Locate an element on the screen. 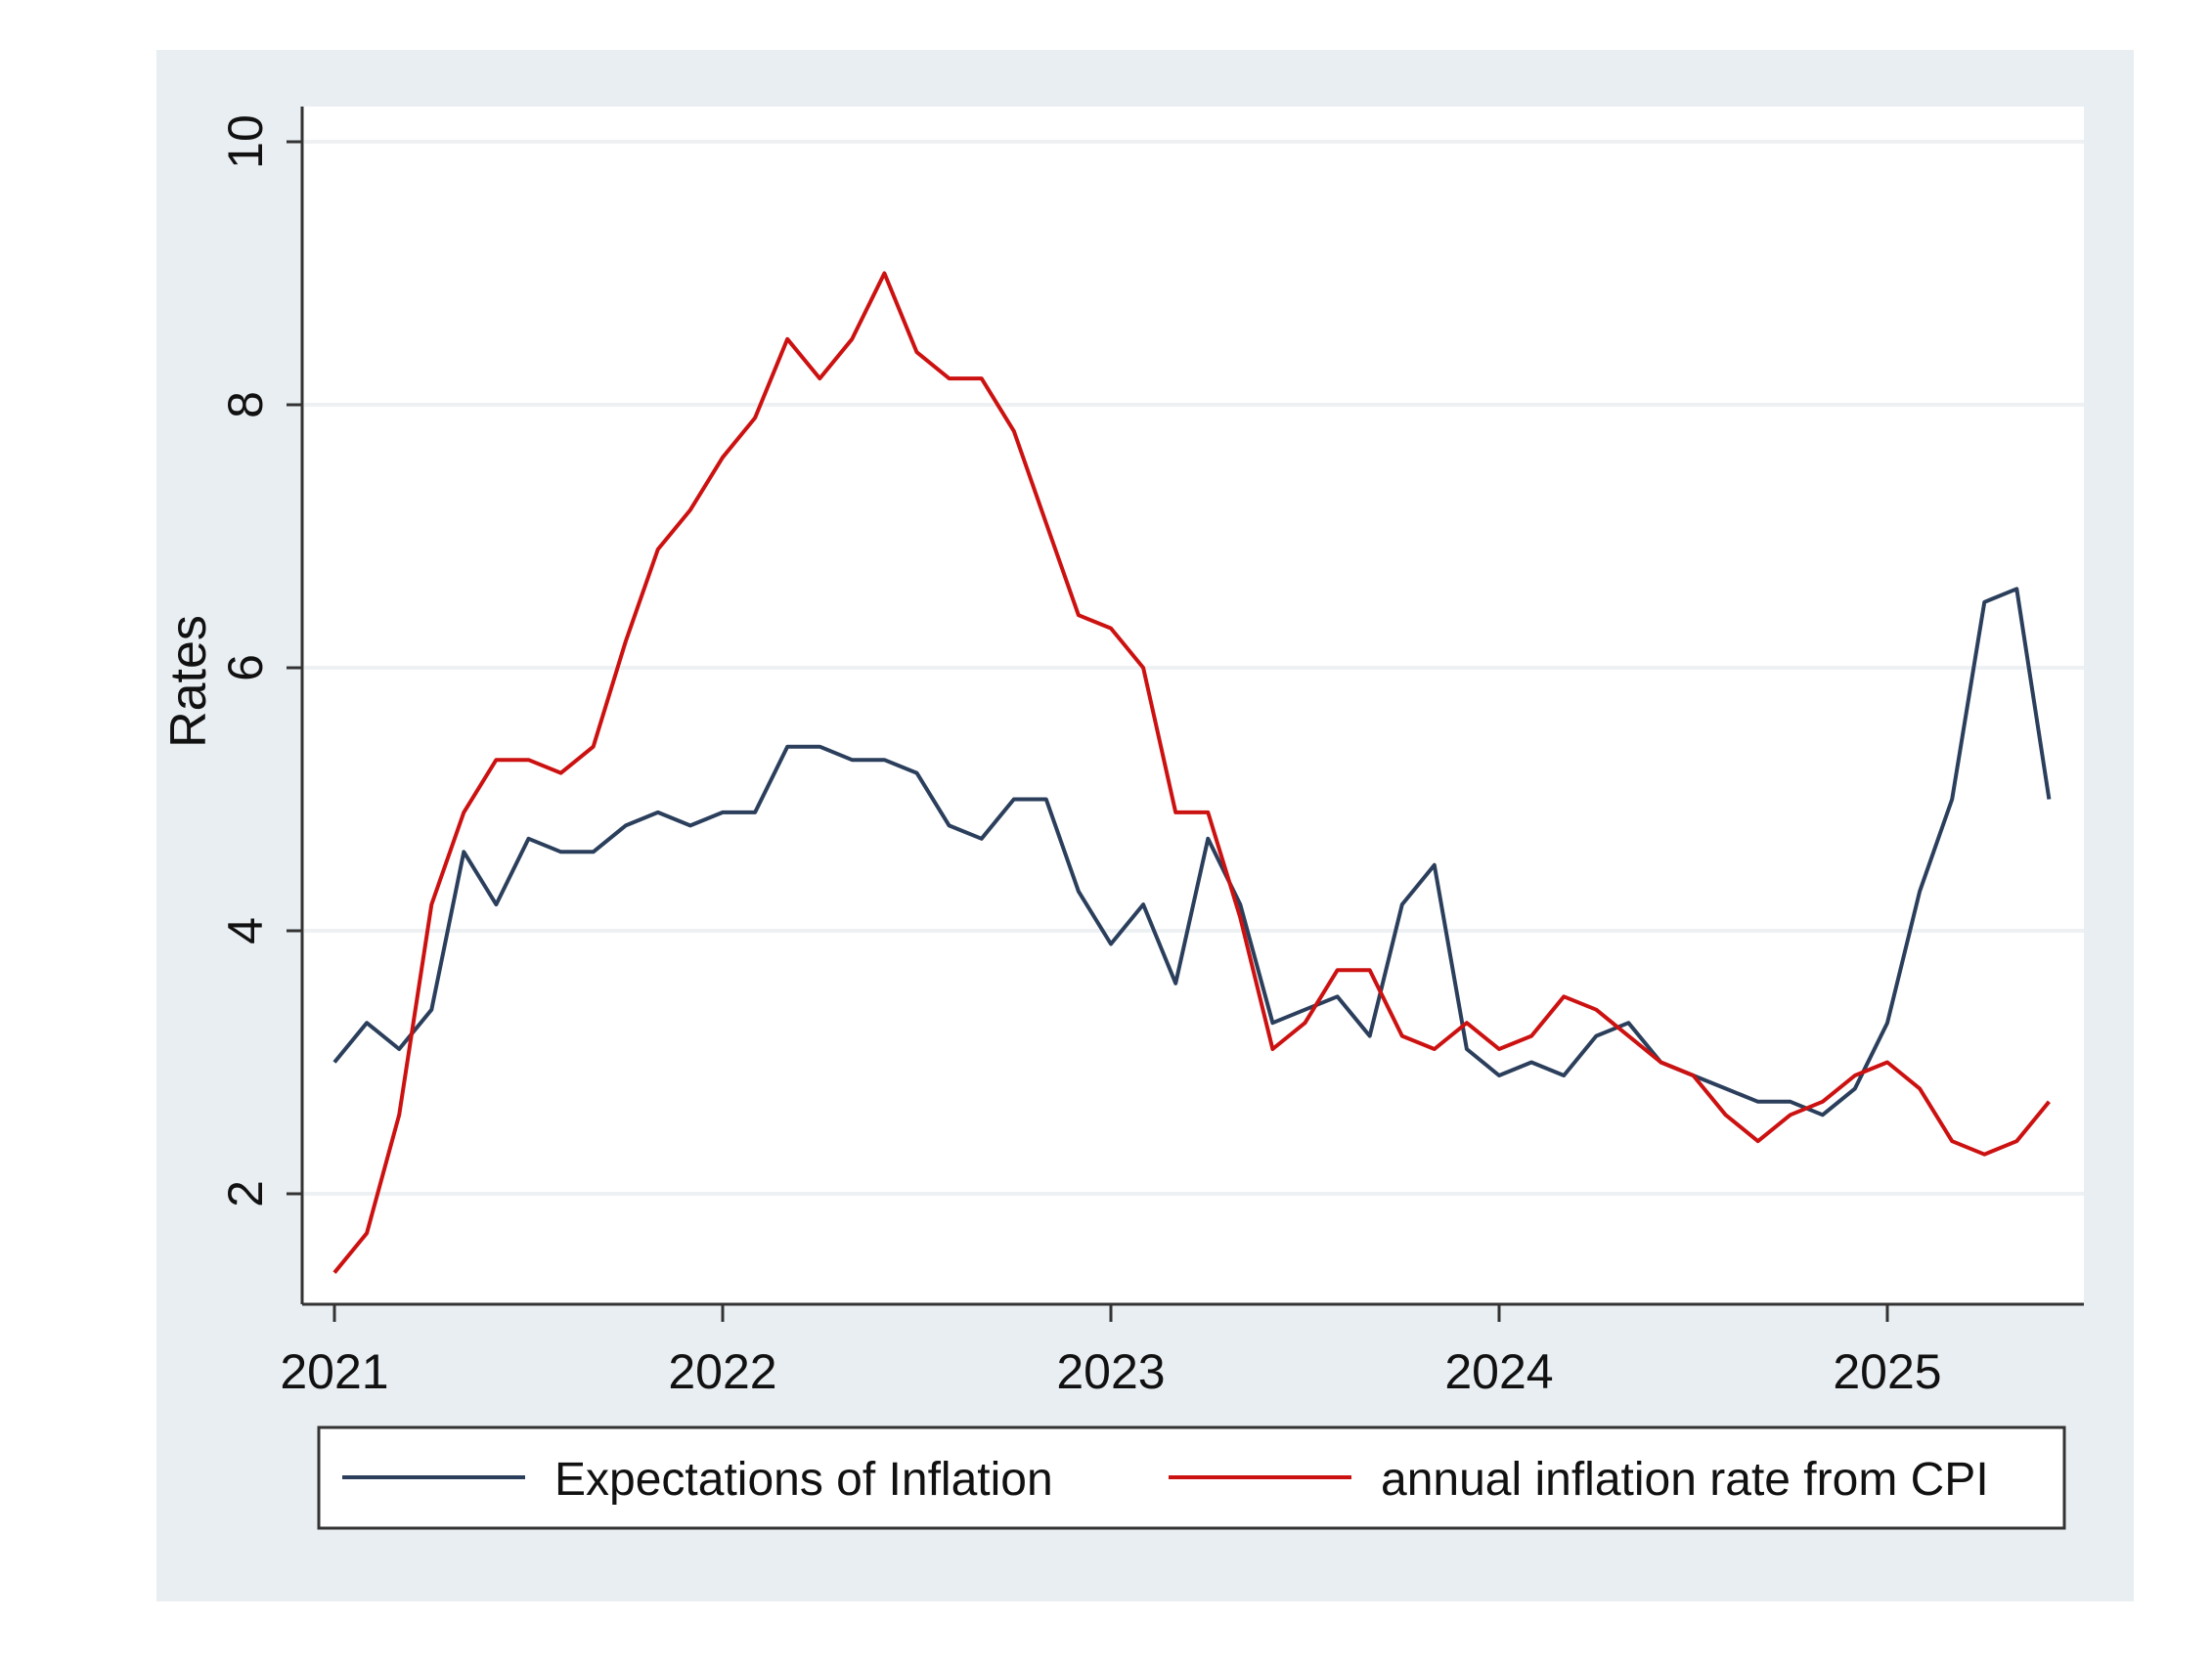 The image size is (2212, 1666). y-axis-label: Rates is located at coordinates (188, 681).